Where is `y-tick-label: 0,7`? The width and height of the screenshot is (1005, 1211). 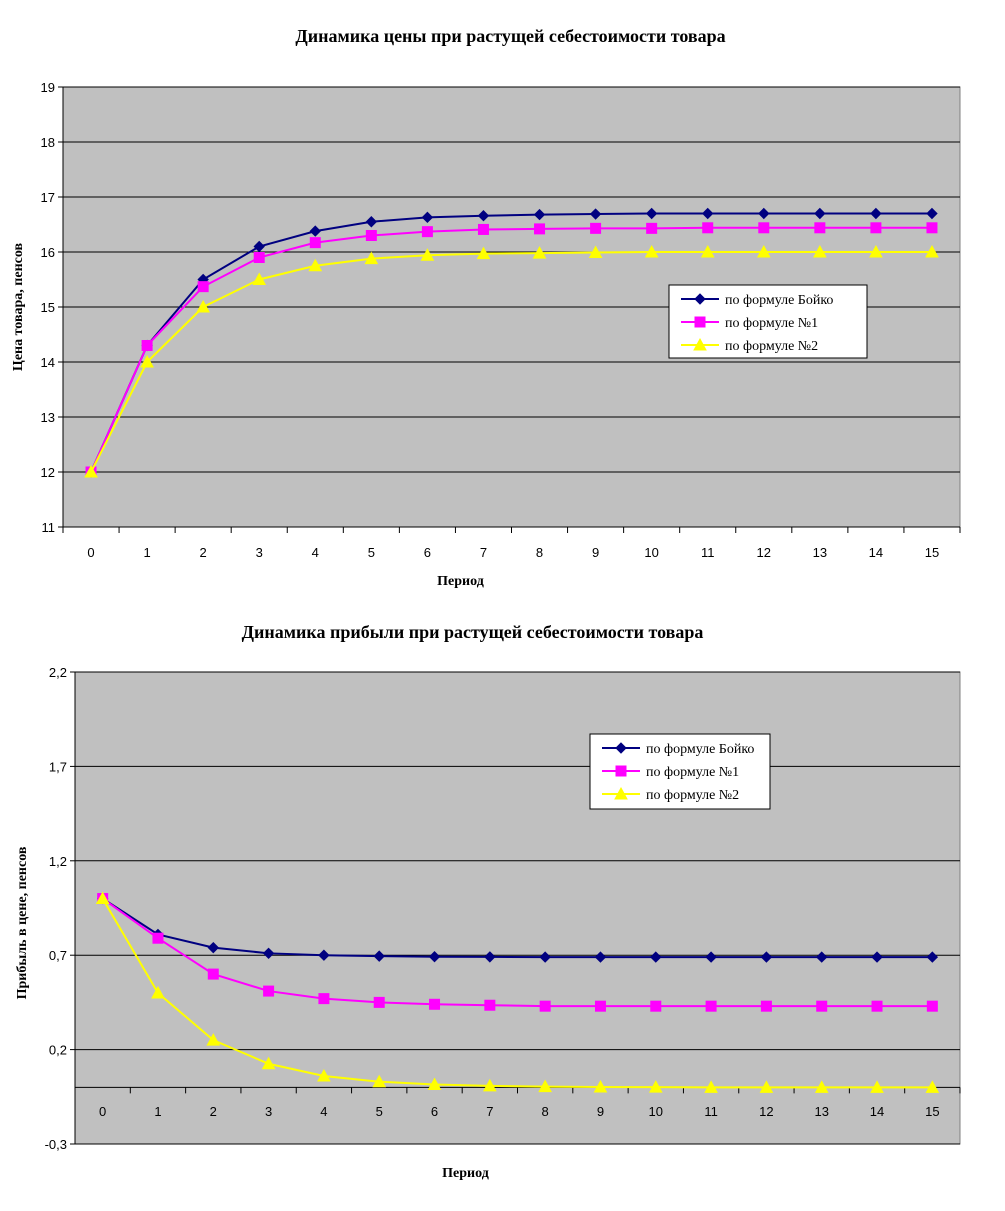 y-tick-label: 0,7 is located at coordinates (58, 955).